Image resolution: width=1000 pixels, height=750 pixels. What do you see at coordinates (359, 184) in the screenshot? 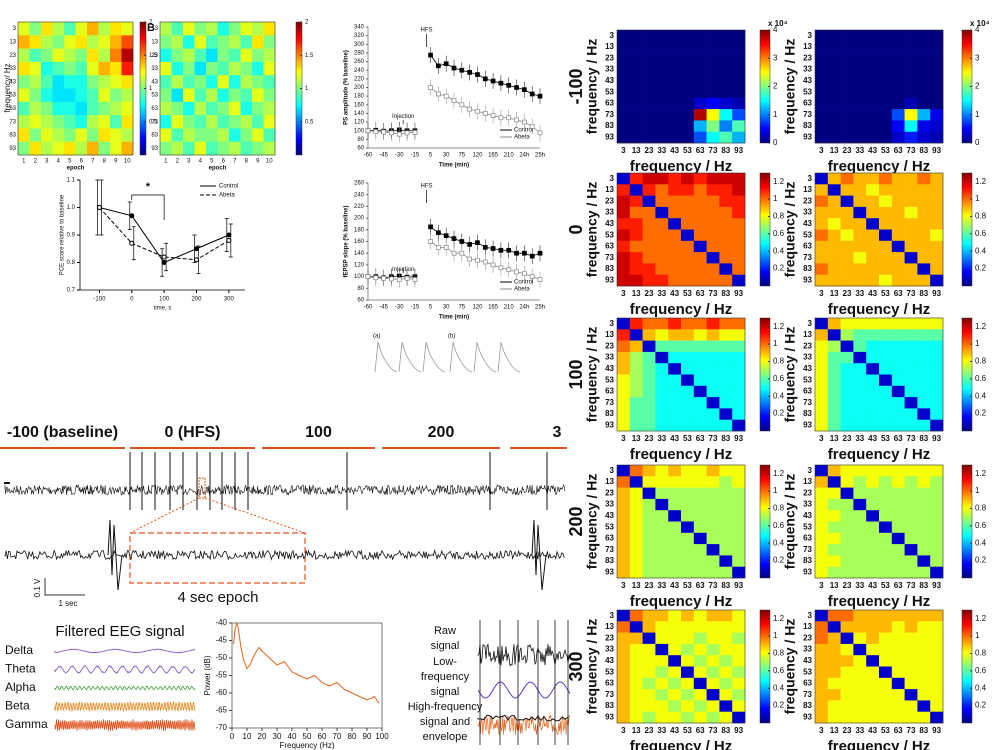
I see `y-tick-label: 260` at bounding box center [359, 184].